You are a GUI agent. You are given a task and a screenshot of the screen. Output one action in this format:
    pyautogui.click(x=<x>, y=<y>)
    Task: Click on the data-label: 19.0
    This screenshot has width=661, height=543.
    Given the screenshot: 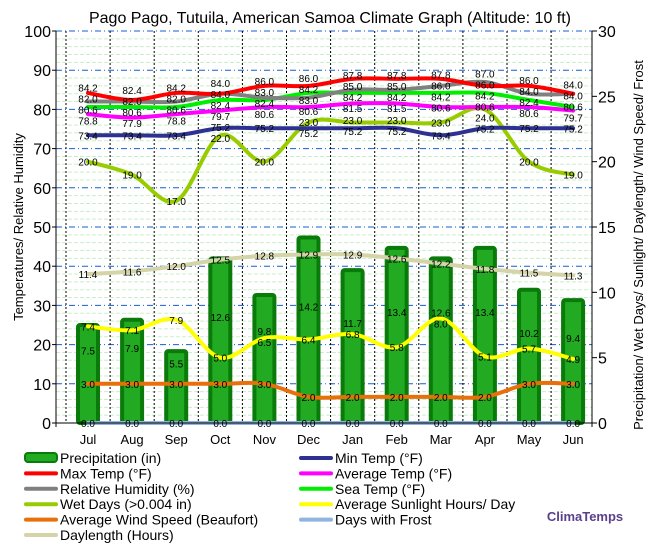 What is the action you would take?
    pyautogui.click(x=132, y=176)
    